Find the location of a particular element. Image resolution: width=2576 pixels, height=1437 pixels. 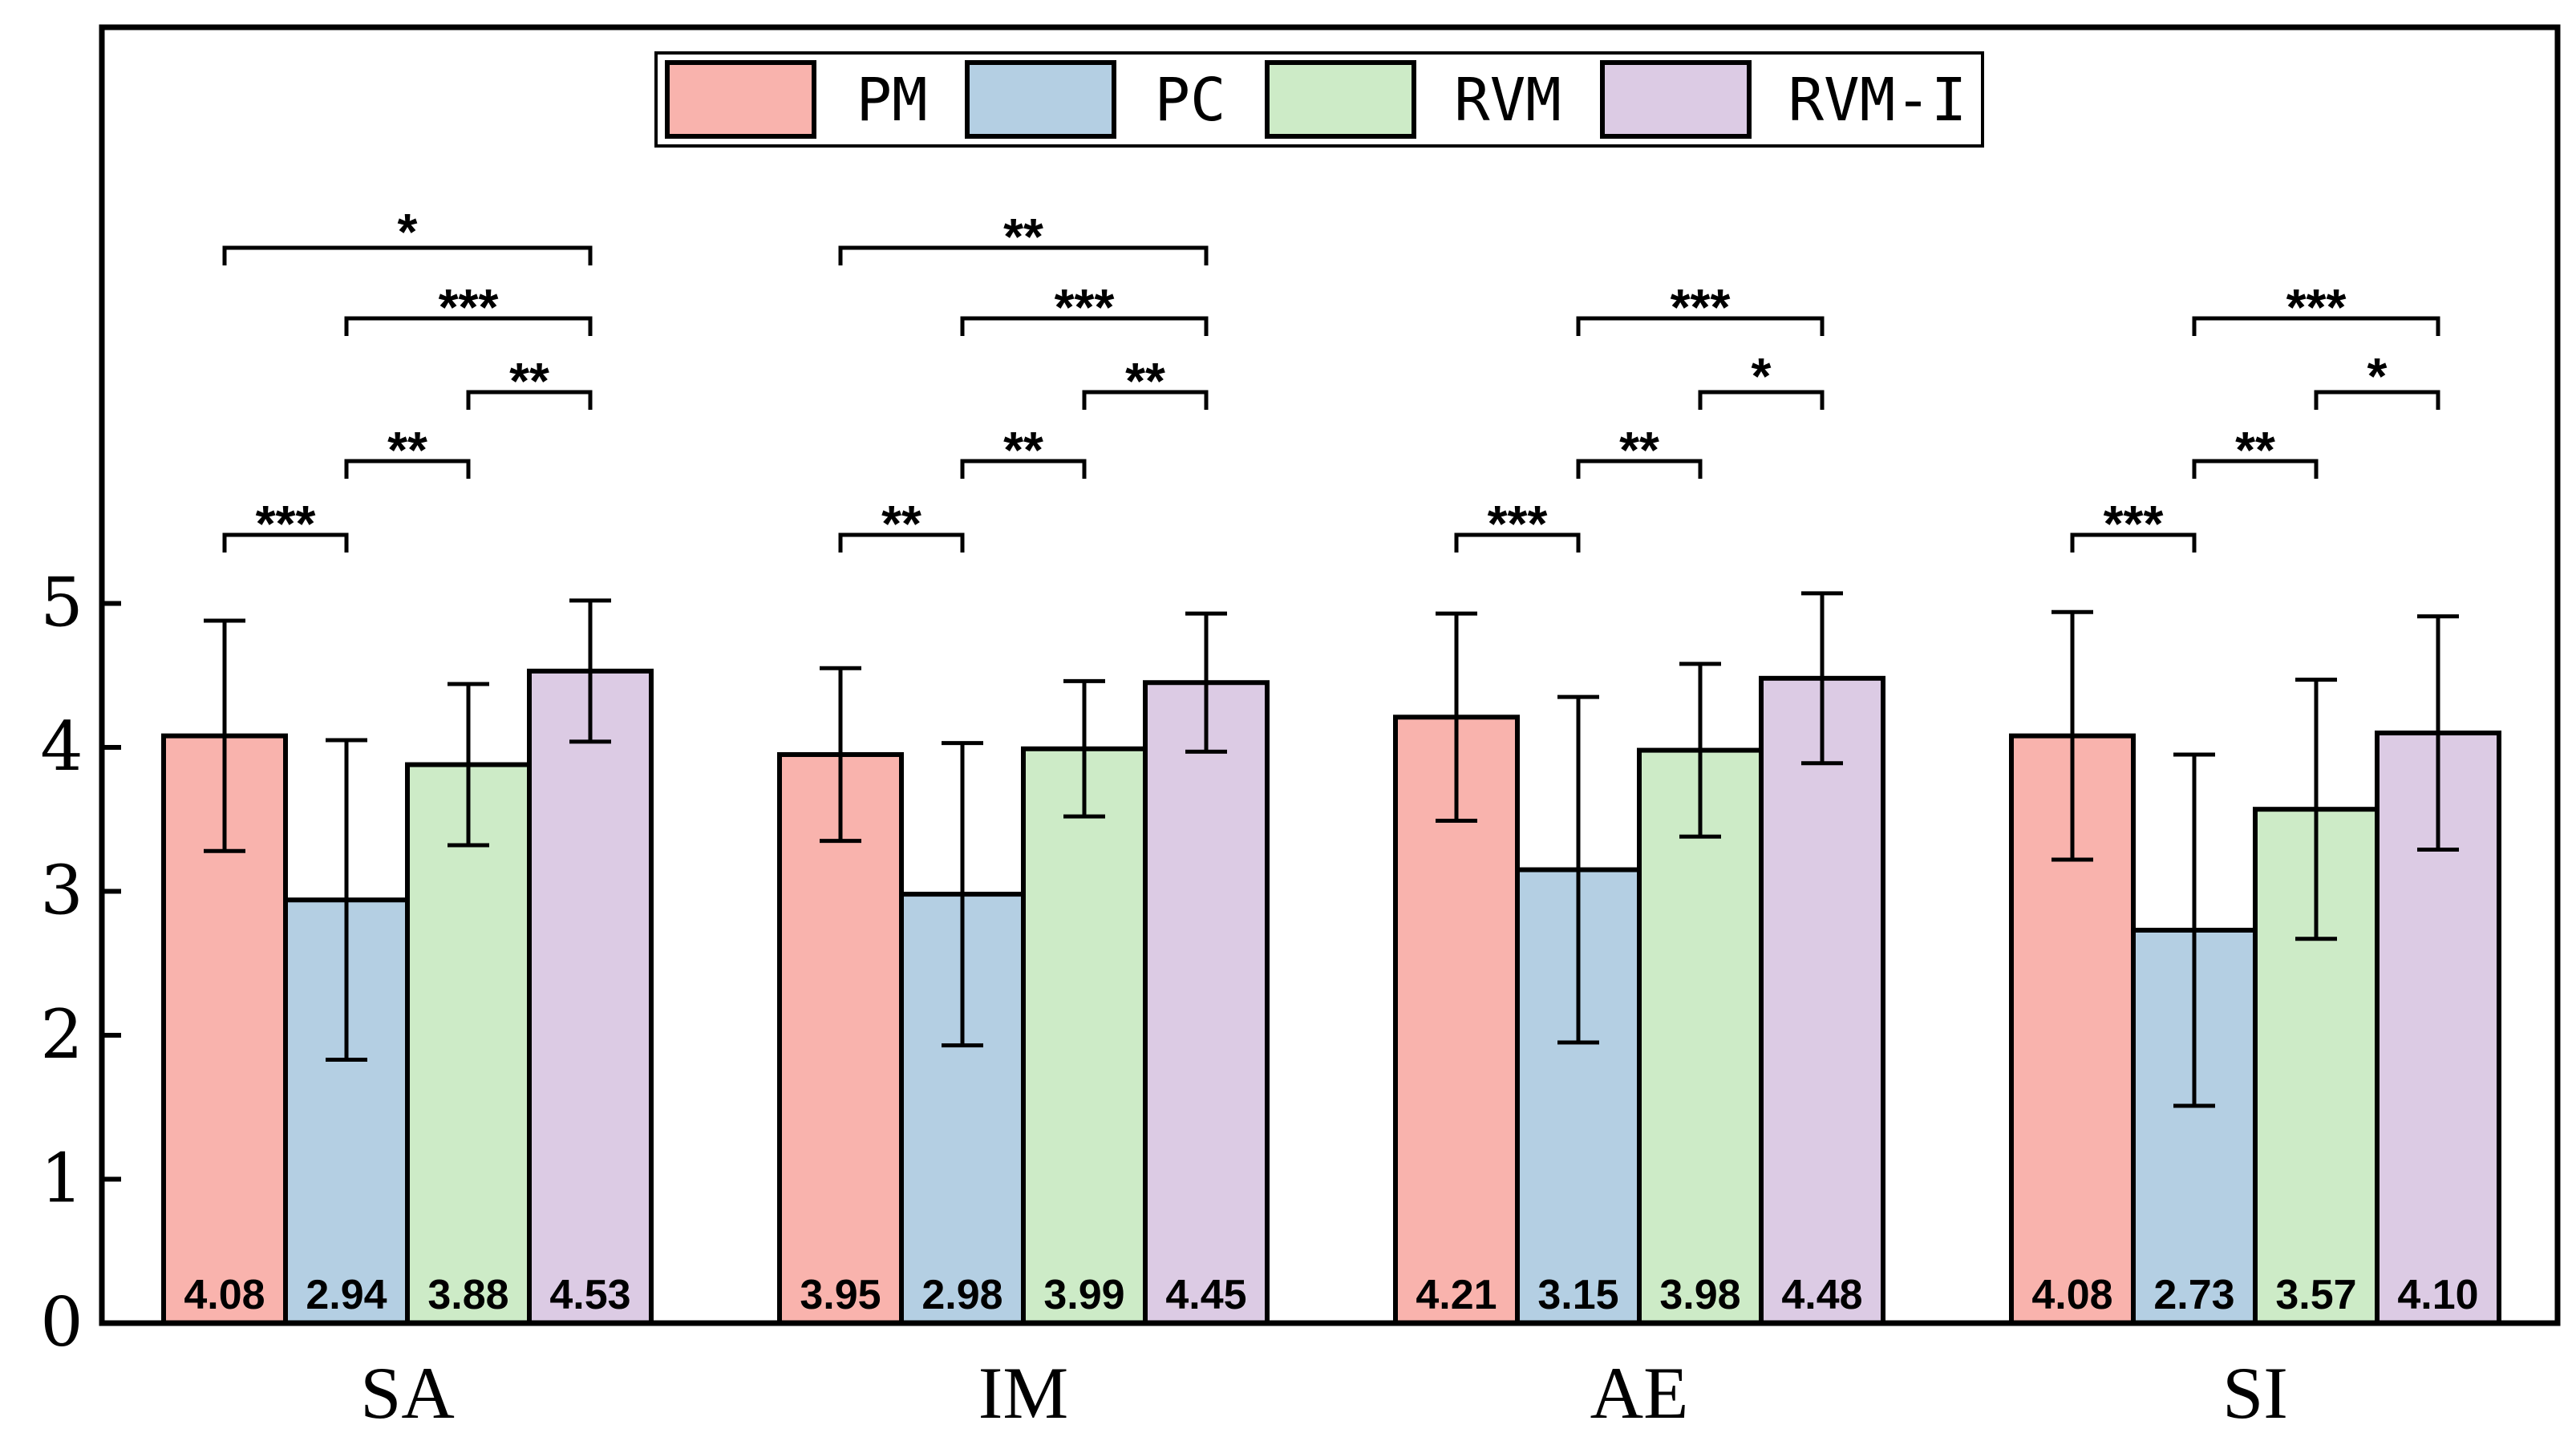

value-label-pc-ae: 3.15 is located at coordinates (1577, 1295).